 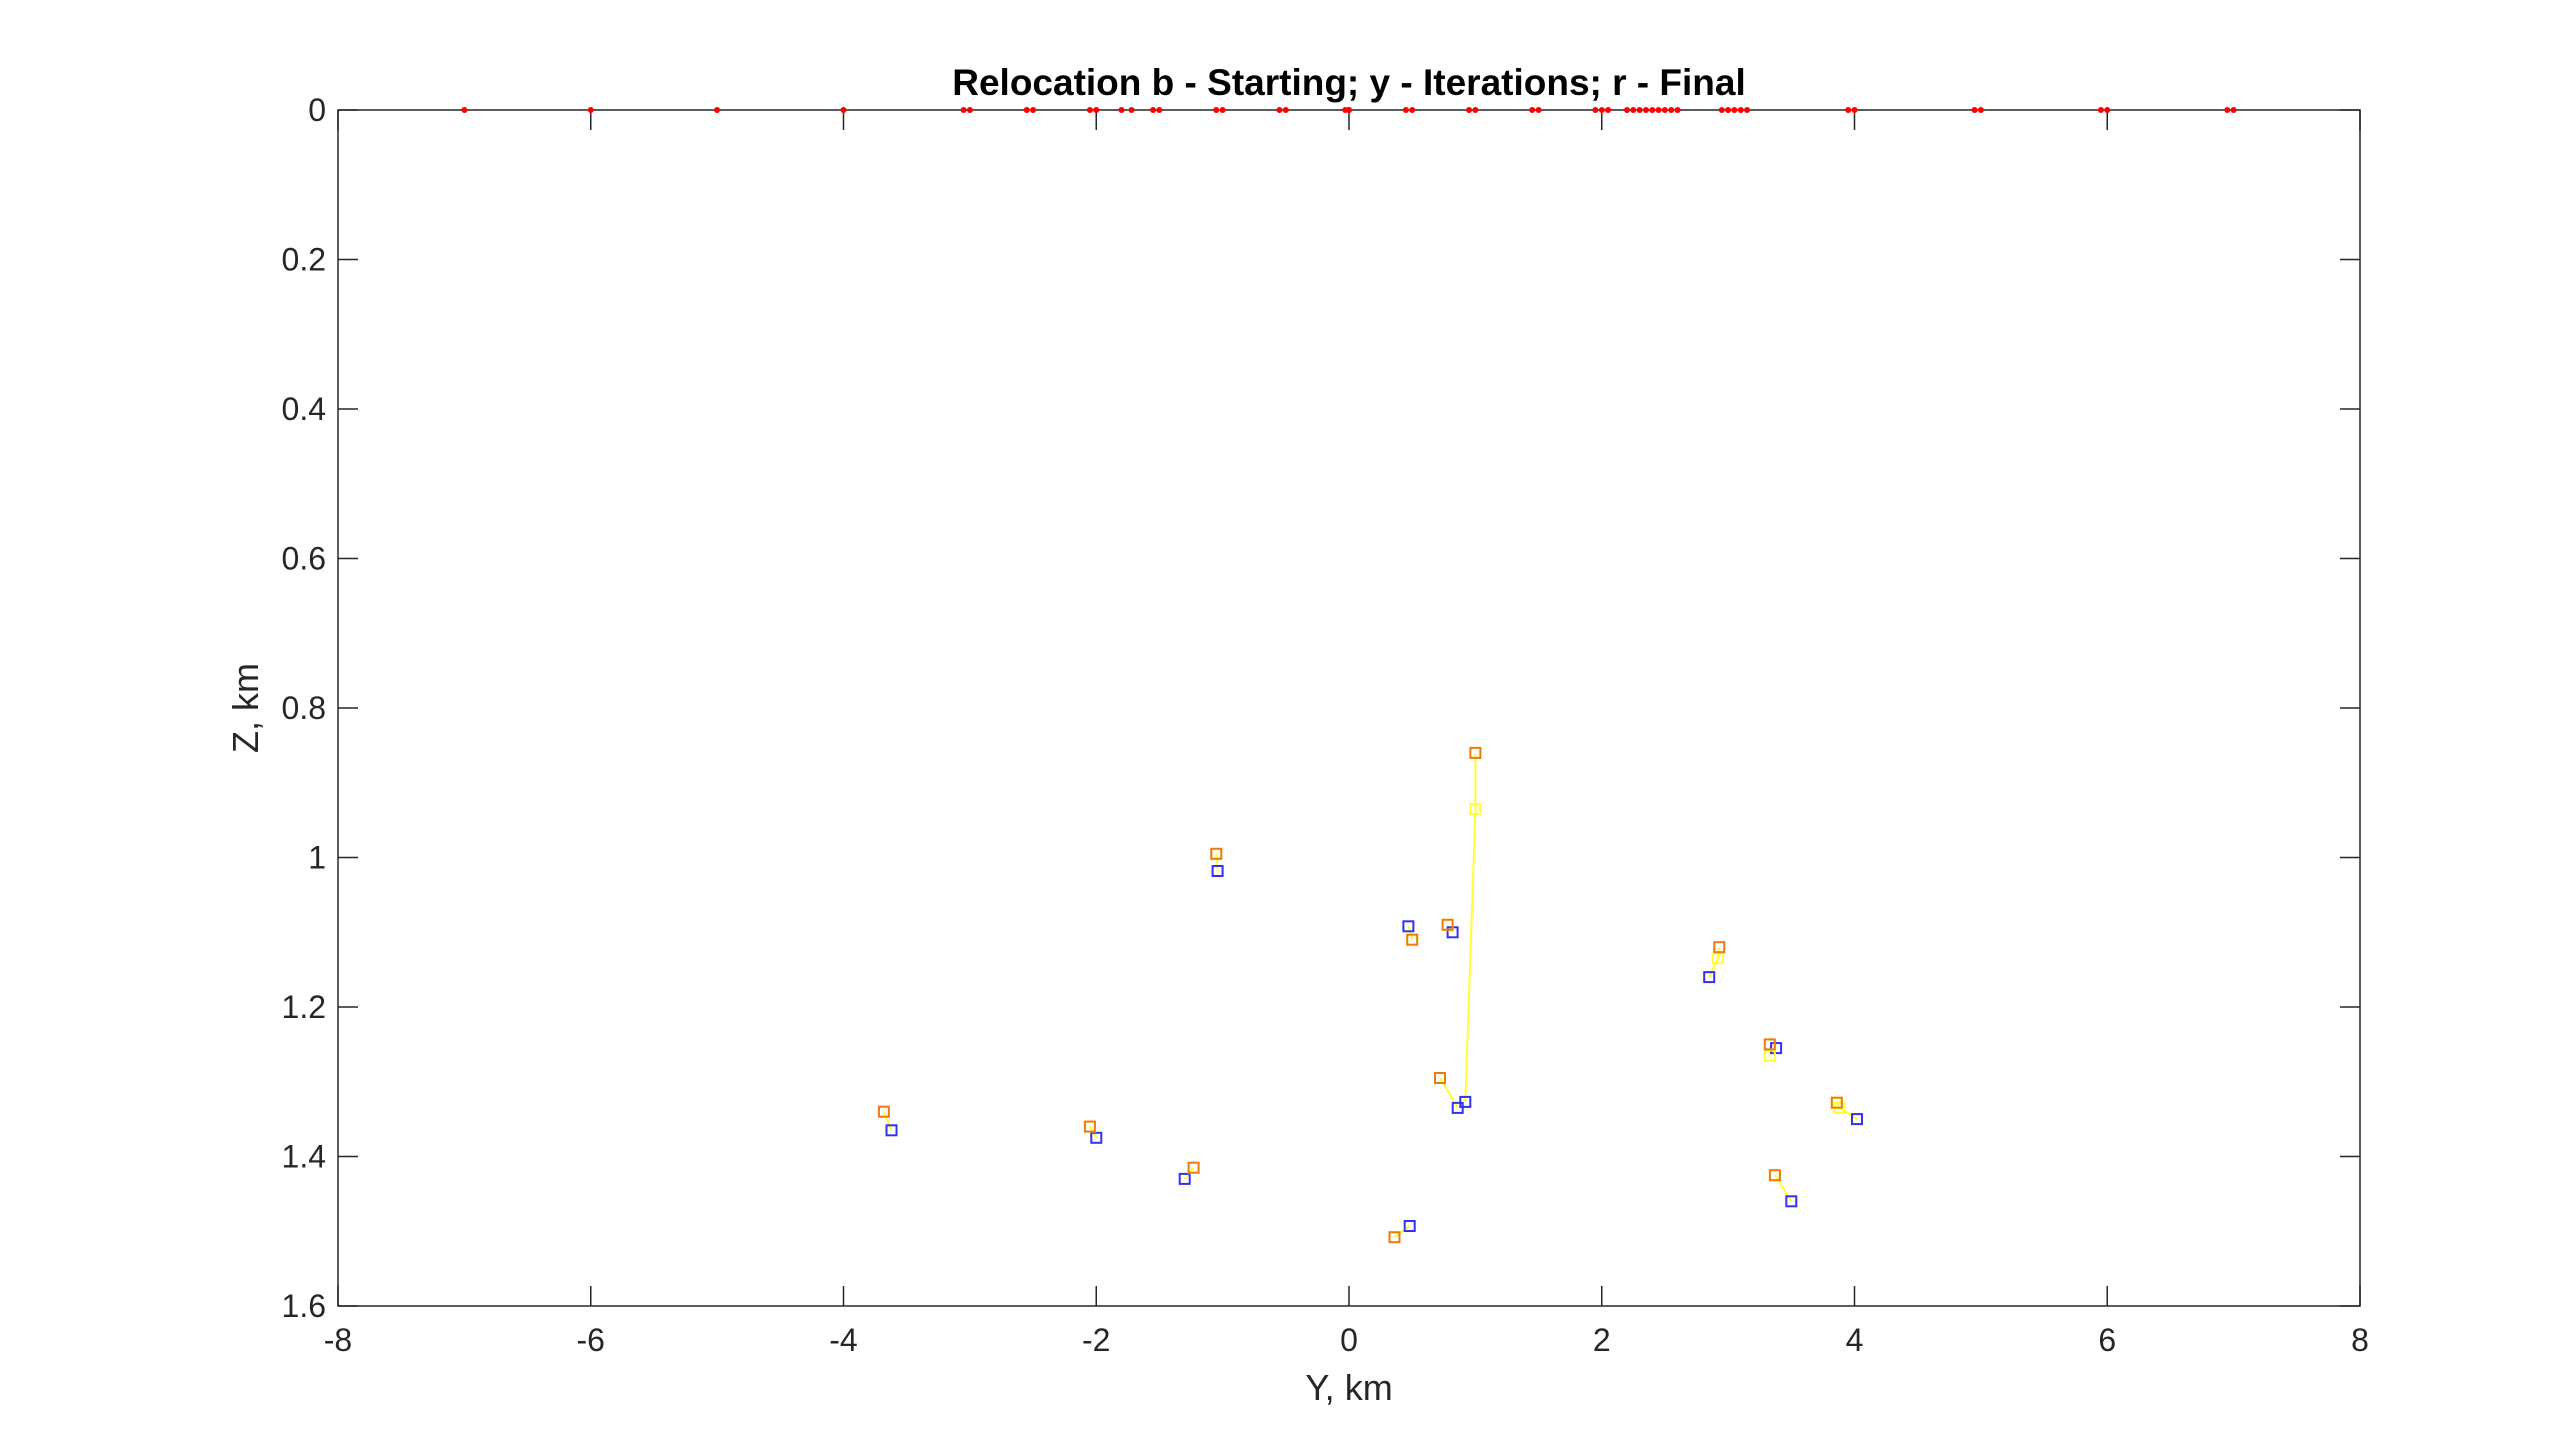 I want to click on y-tick-label-8: 1.6, so click(x=304, y=1306).